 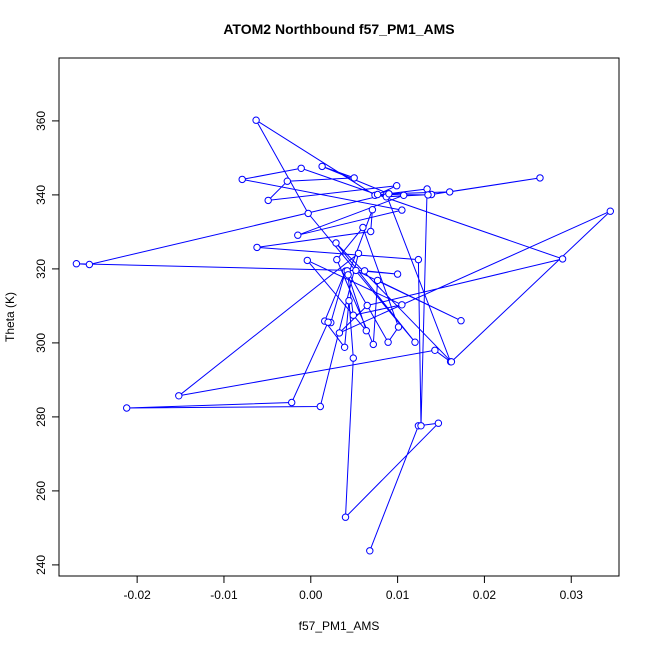 What do you see at coordinates (41, 343) in the screenshot?
I see `y-tick-label: 300` at bounding box center [41, 343].